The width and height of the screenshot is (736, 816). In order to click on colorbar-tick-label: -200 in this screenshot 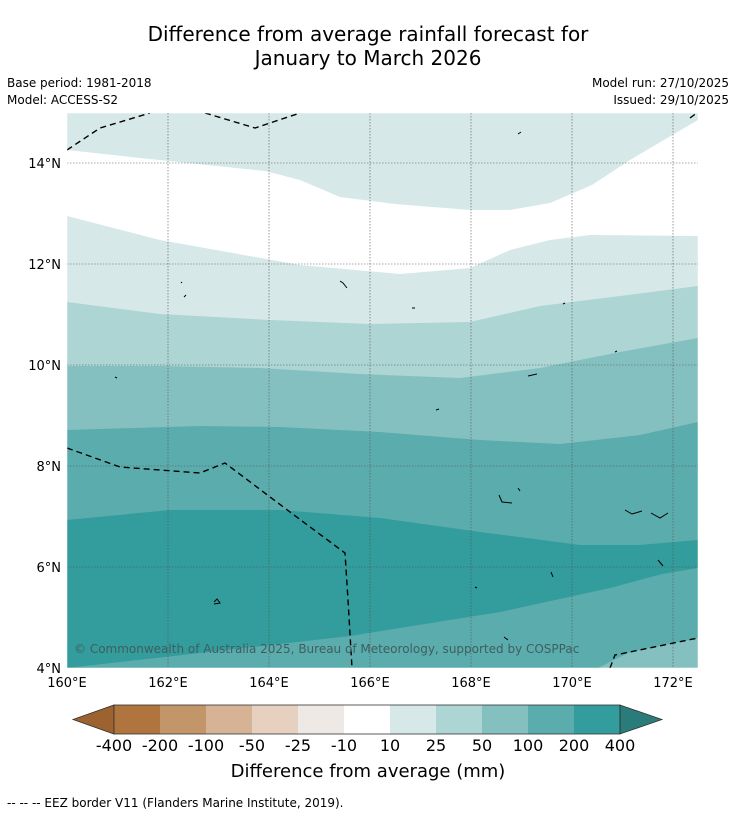, I will do `click(160, 745)`.